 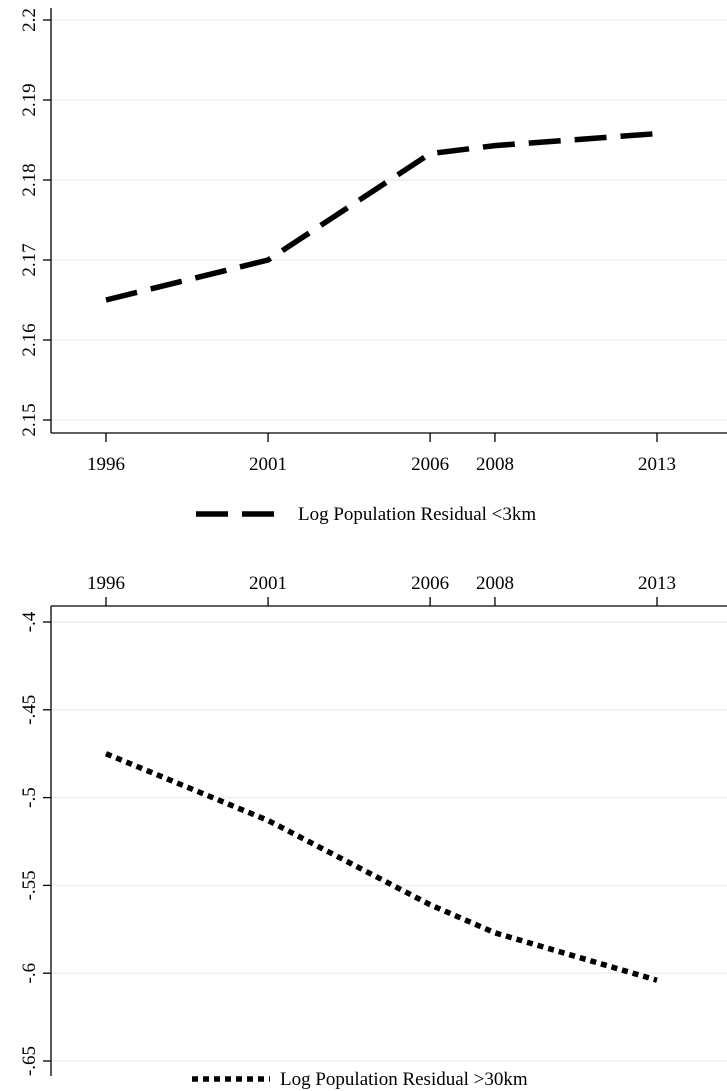 What do you see at coordinates (29, 621) in the screenshot?
I see `y-tick-label: -.4` at bounding box center [29, 621].